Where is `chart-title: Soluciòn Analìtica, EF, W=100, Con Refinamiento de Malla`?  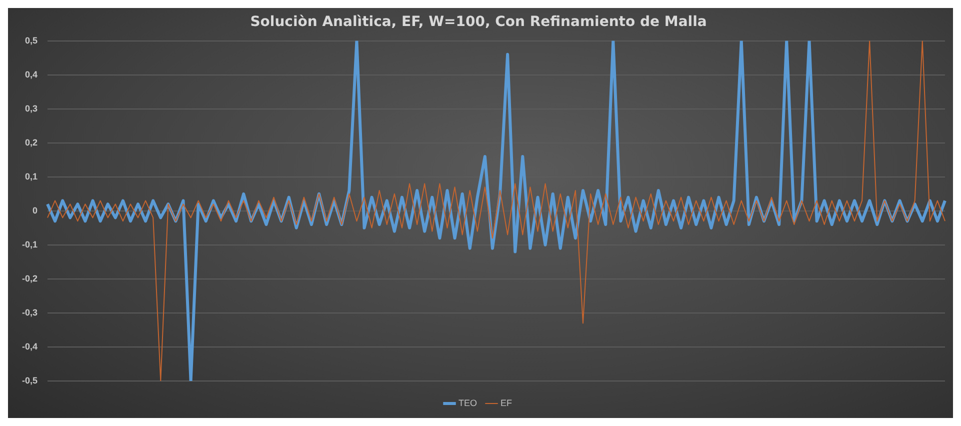
chart-title: Soluciòn Analìtica, EF, W=100, Con Refinamiento de Malla is located at coordinates (478, 22).